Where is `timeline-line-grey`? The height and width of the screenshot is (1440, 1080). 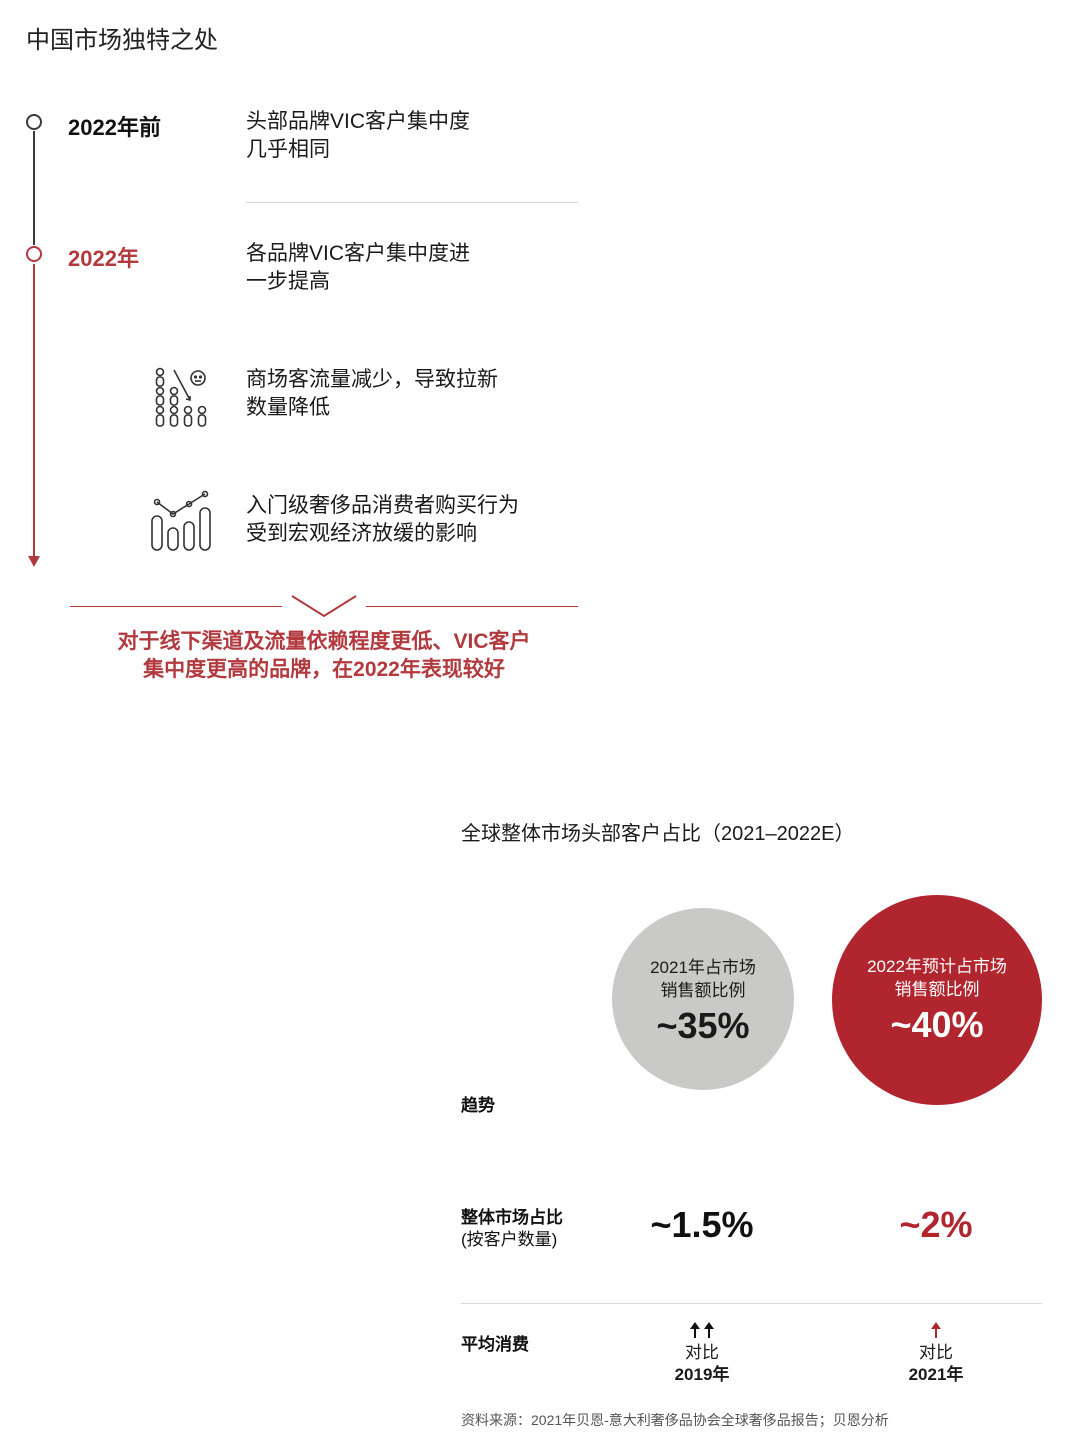
timeline-line-grey is located at coordinates (34, 188).